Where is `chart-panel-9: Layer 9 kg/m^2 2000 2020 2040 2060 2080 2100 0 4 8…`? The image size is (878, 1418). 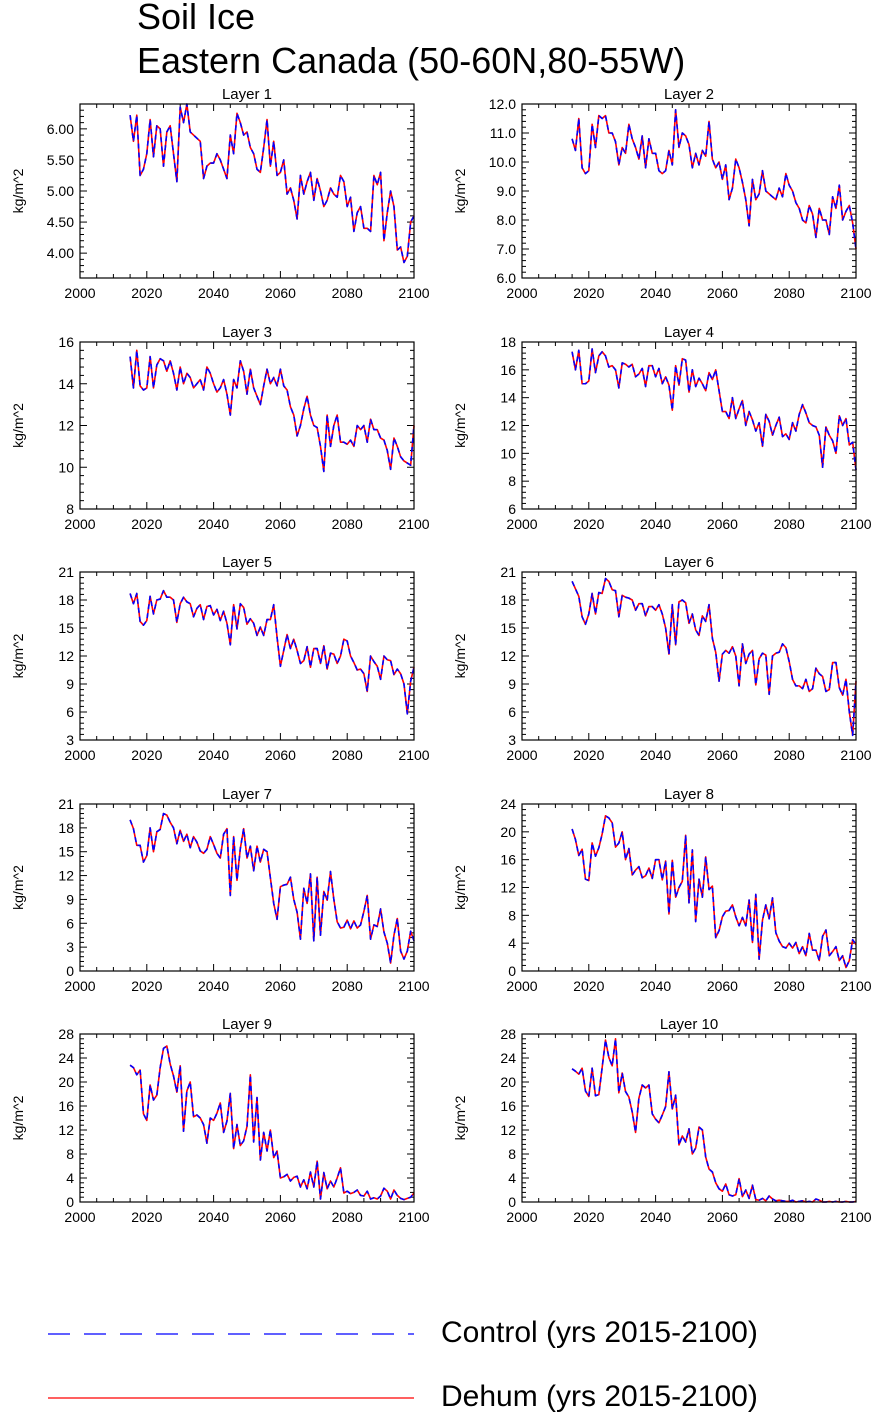
chart-panel-9: Layer 9 kg/m^2 2000 2020 2040 2060 2080 2100 0 4 8… is located at coordinates (220, 1120).